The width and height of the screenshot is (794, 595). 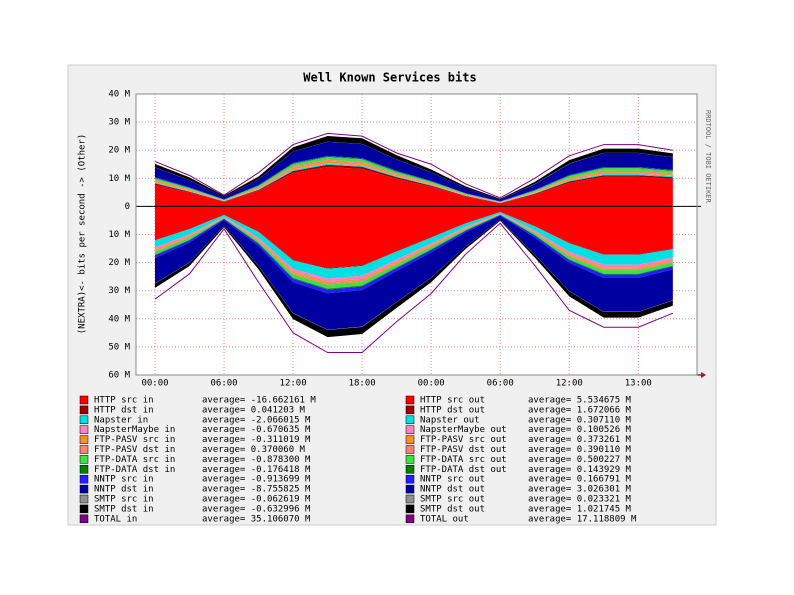 What do you see at coordinates (124, 490) in the screenshot?
I see `legend-label: NNTP dst in` at bounding box center [124, 490].